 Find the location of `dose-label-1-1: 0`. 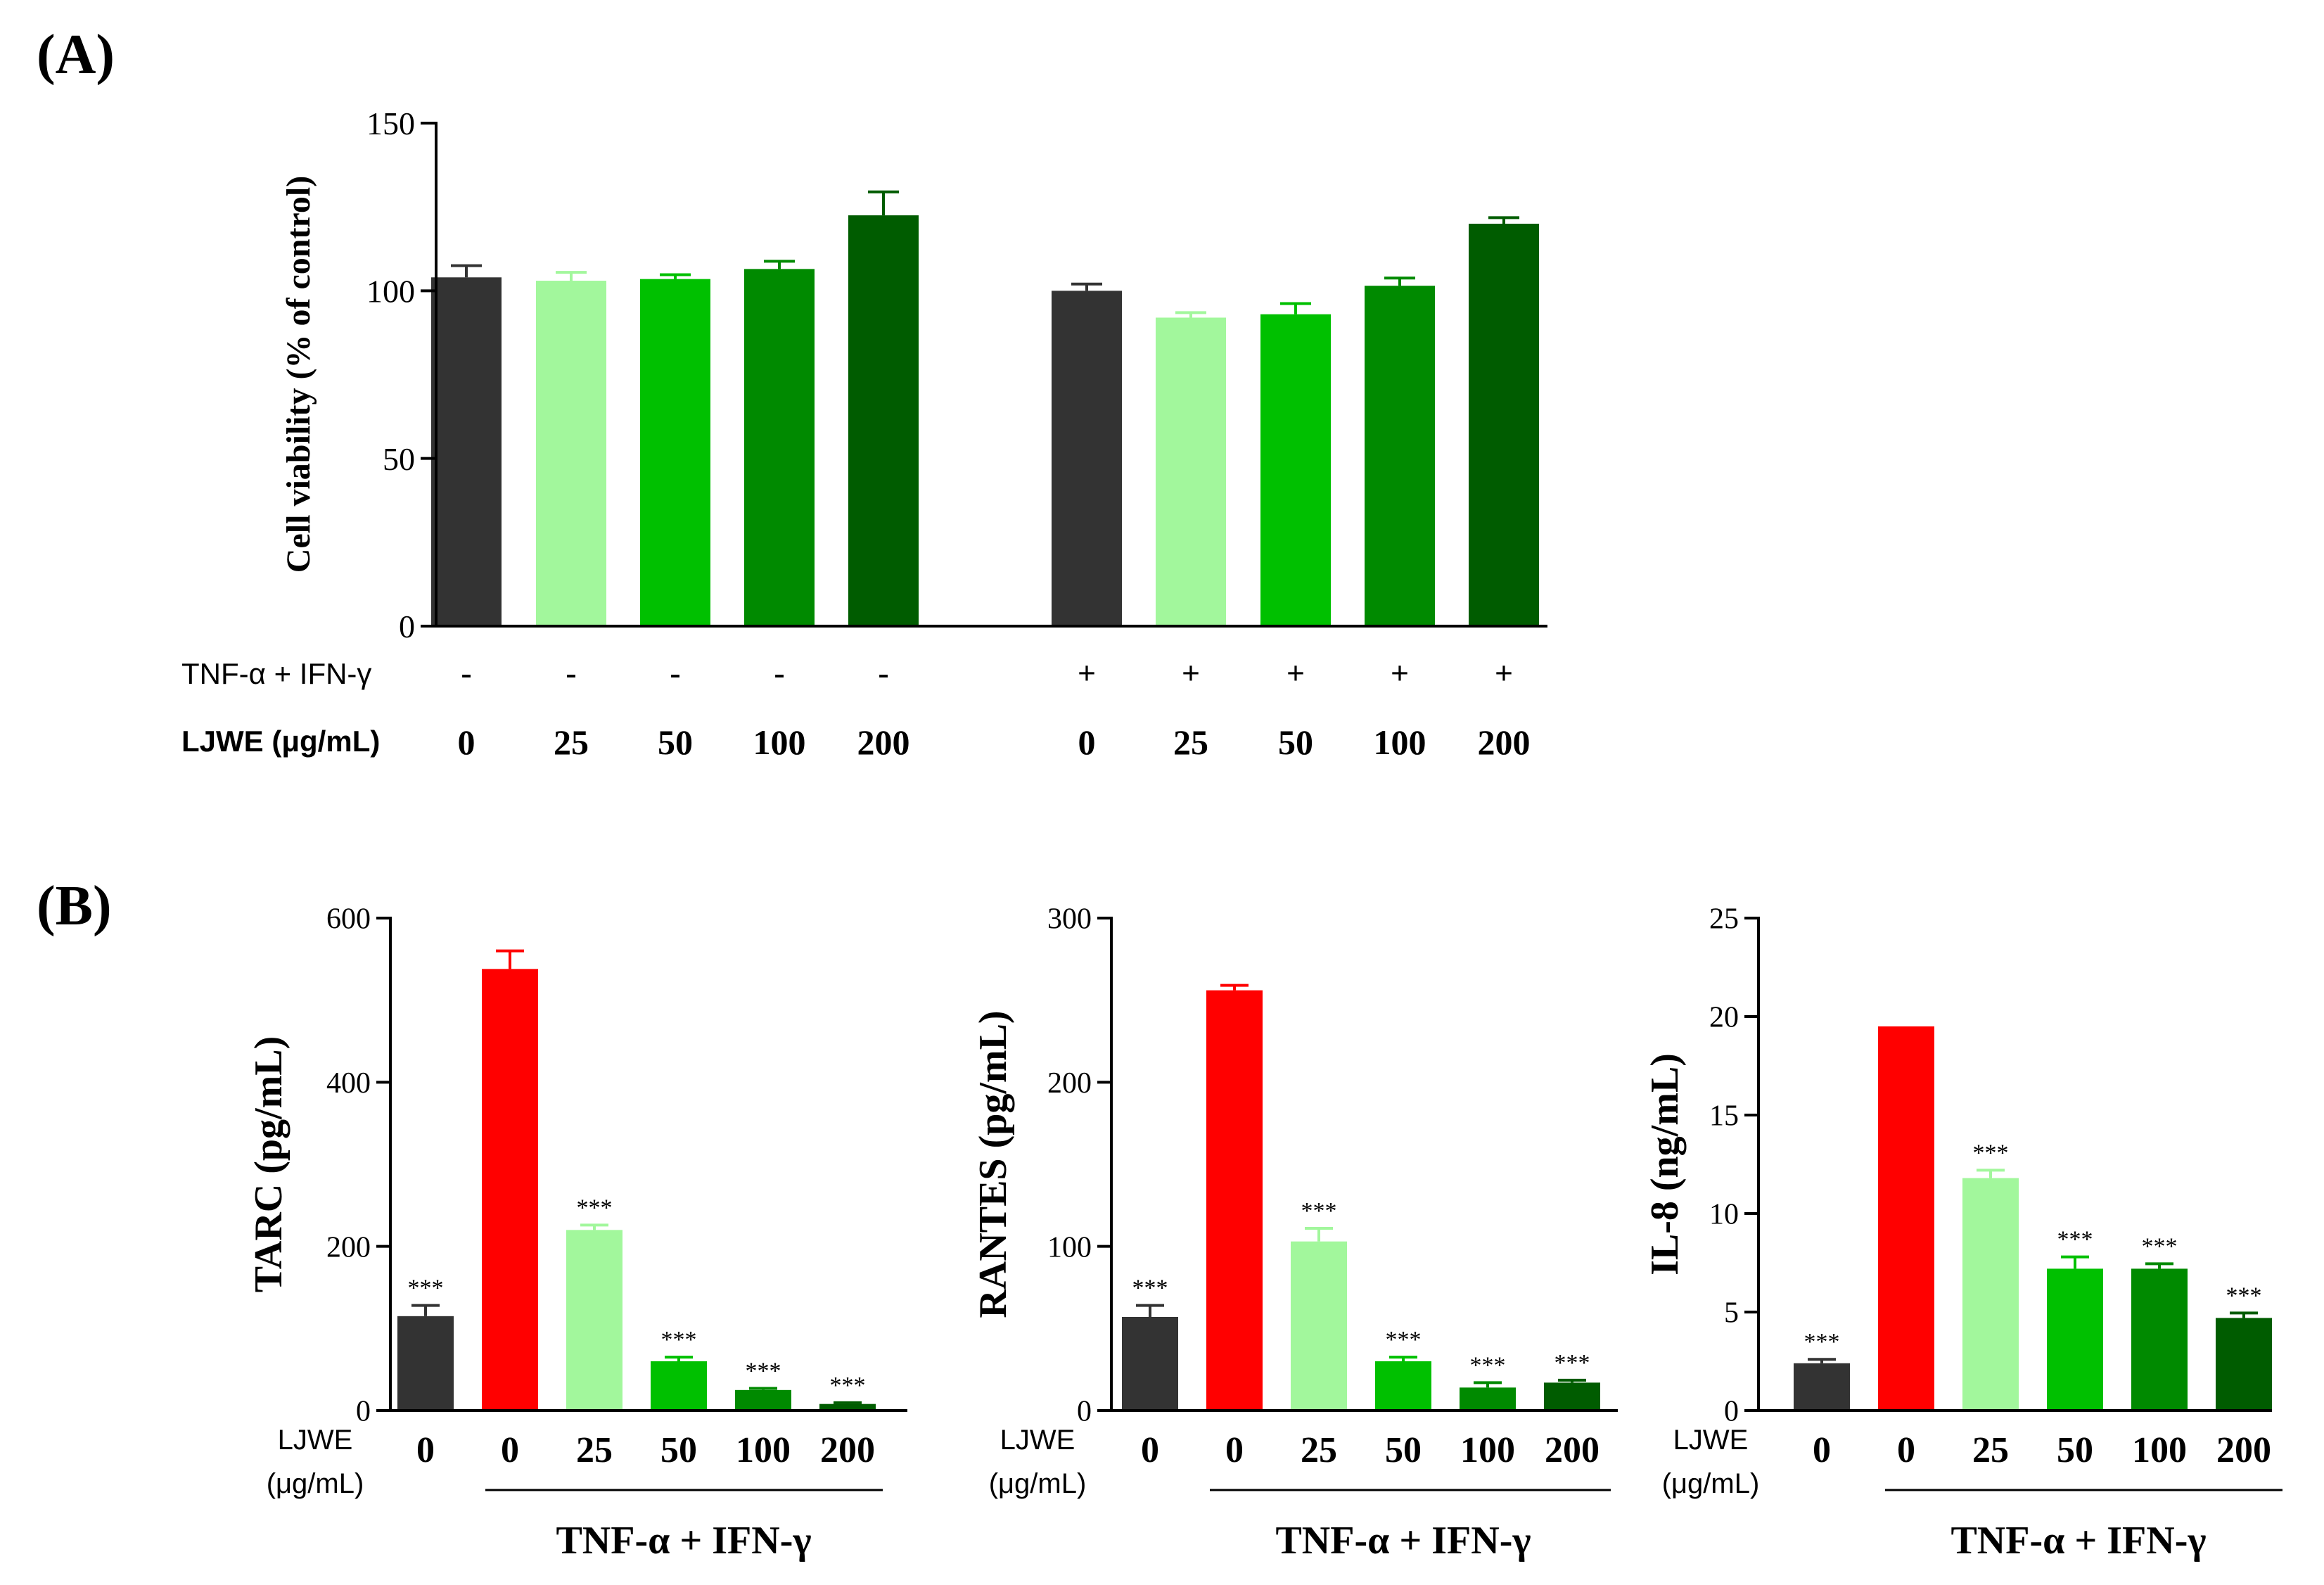

dose-label-1-1: 0 is located at coordinates (1234, 1450).